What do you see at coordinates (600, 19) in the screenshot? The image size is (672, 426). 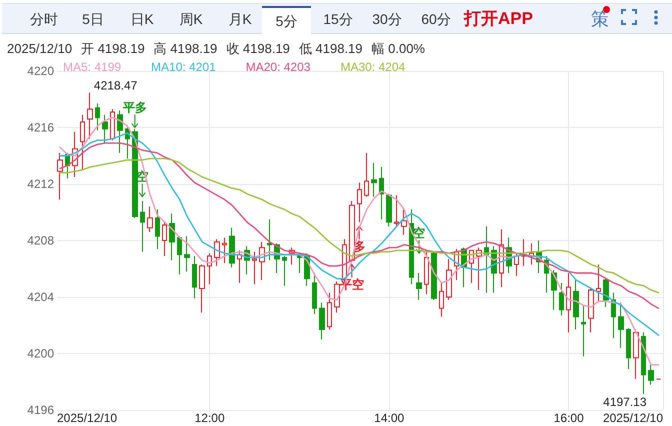 I see `text: 策` at bounding box center [600, 19].